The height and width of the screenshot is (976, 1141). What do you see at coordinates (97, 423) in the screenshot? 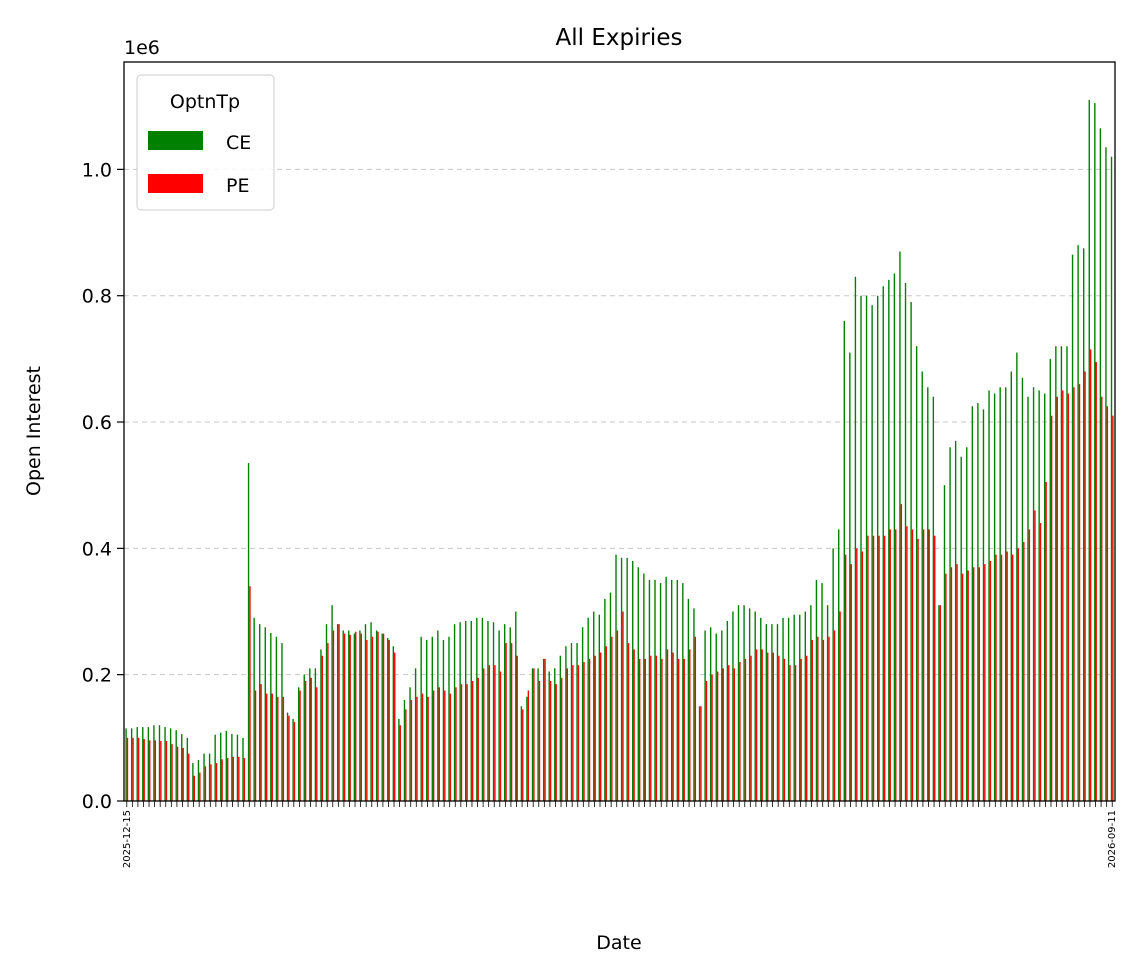
I see `y-tick-label-3: 0.6` at bounding box center [97, 423].